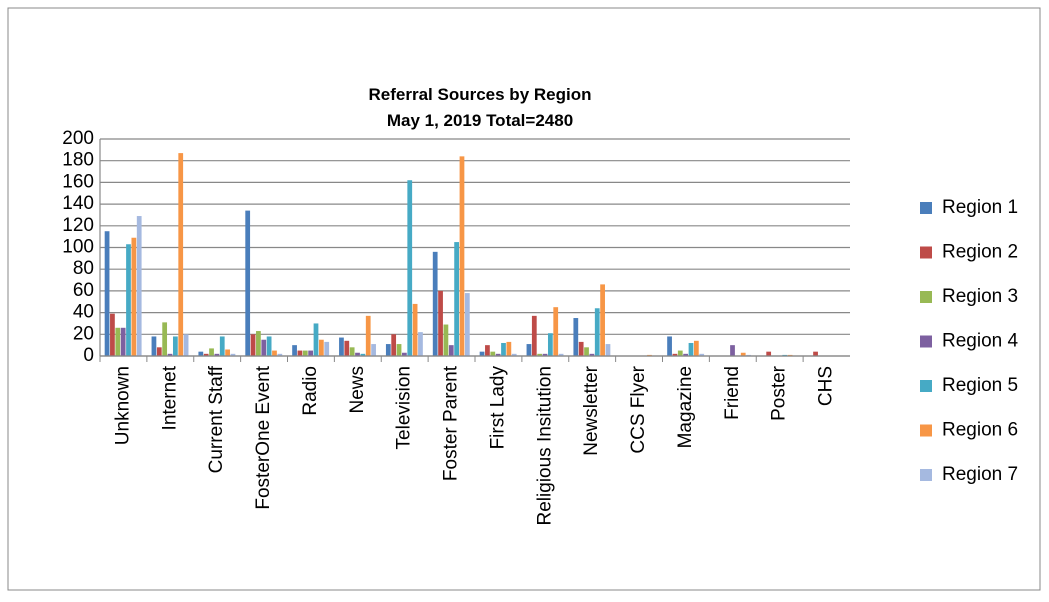  What do you see at coordinates (404, 407) in the screenshot?
I see `x-tick-label: Television` at bounding box center [404, 407].